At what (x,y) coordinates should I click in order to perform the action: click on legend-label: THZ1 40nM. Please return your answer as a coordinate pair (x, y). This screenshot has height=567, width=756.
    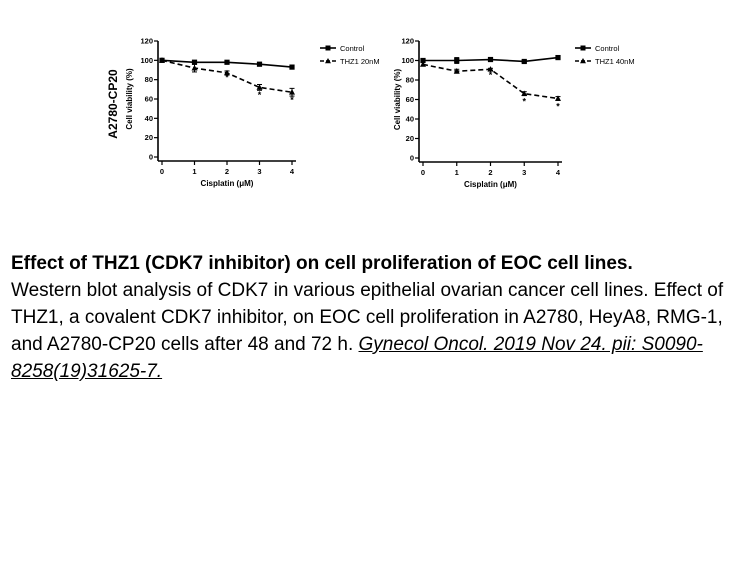
    Looking at the image, I should click on (615, 61).